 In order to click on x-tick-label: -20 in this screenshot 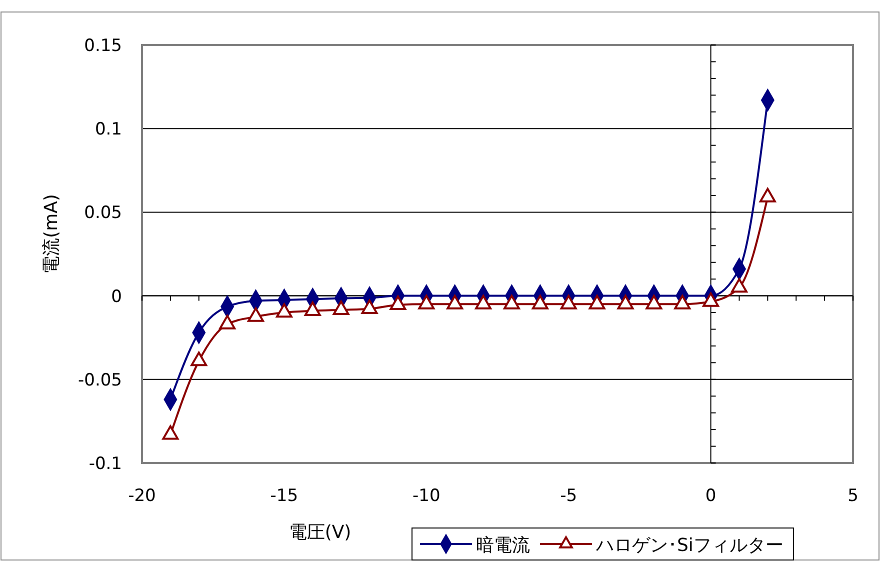, I will do `click(142, 496)`.